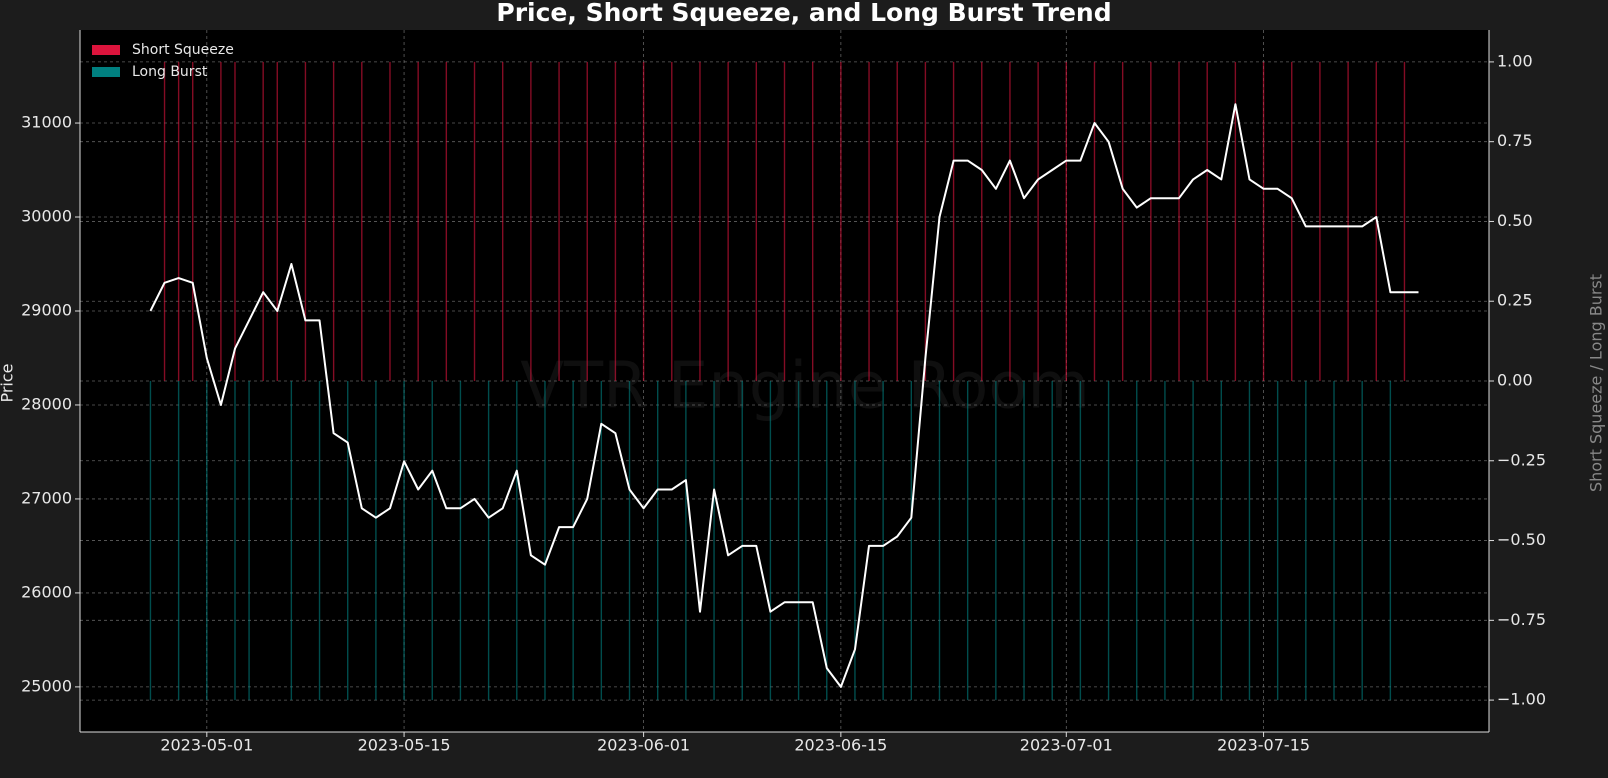 This screenshot has height=778, width=1608. I want to click on x-tick-label: 2023-07-01, so click(1066, 745).